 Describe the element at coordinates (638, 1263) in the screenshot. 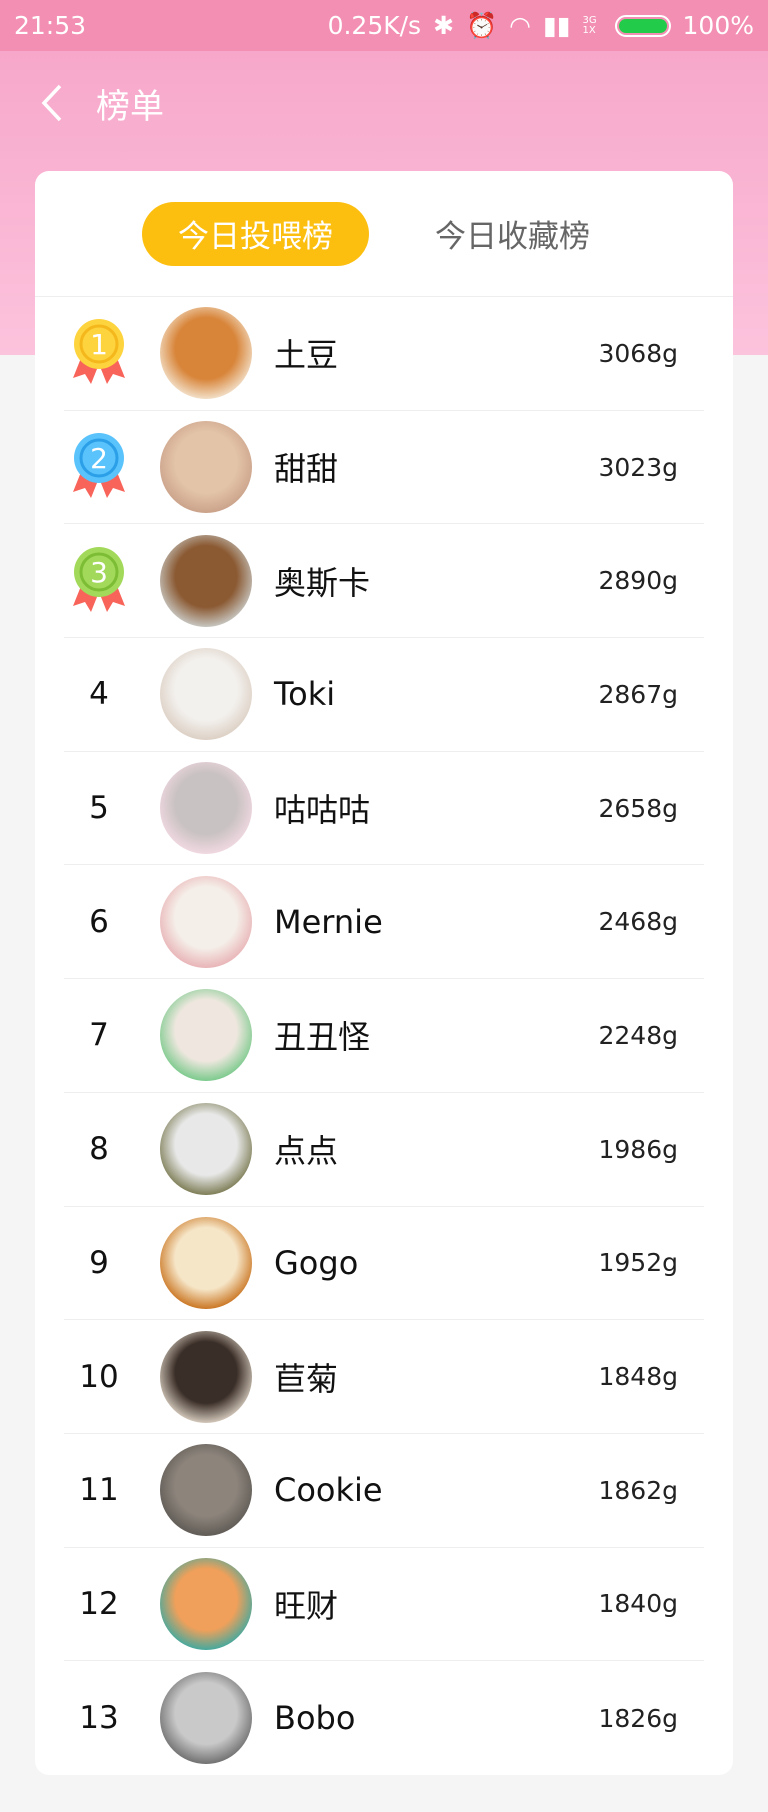

I see `feed-amount: 1952g` at that location.